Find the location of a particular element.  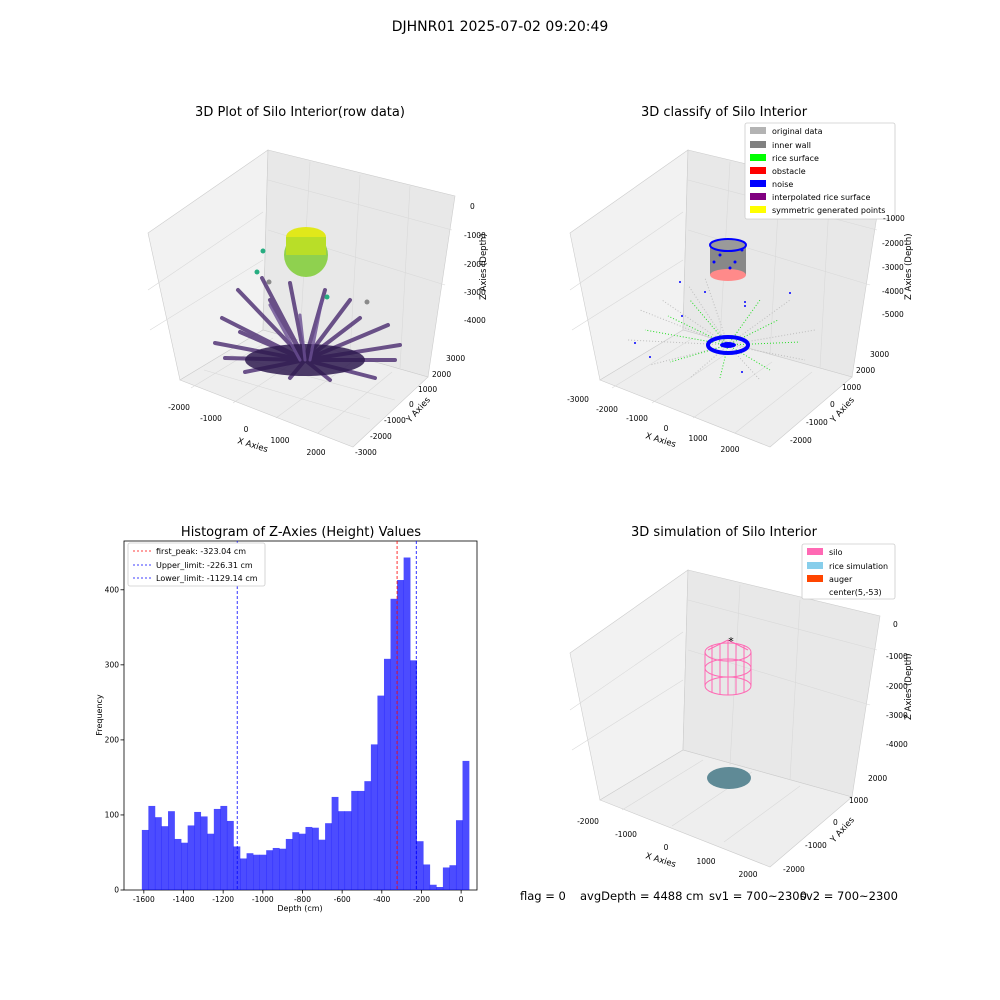

classify-xlabel: X Axies is located at coordinates (660, 440).